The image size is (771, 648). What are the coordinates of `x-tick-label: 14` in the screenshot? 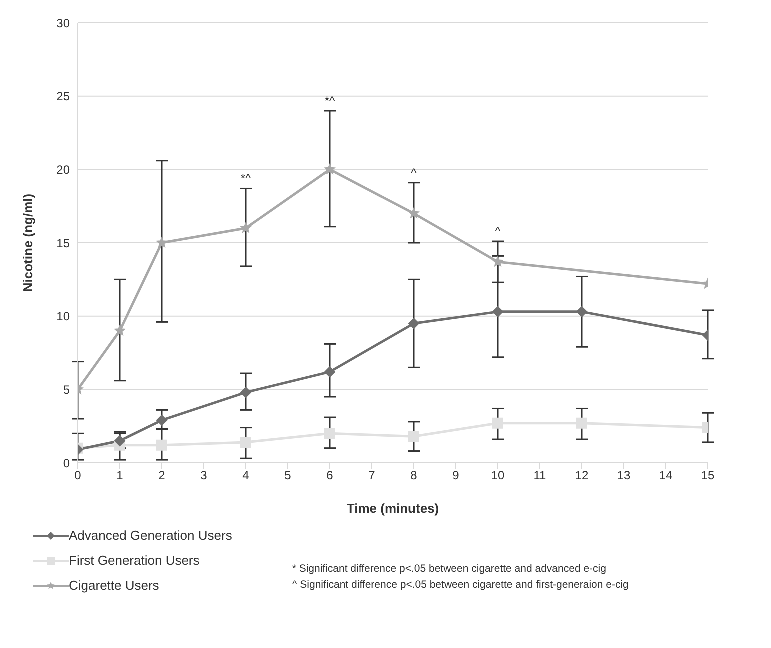 It's located at (666, 475).